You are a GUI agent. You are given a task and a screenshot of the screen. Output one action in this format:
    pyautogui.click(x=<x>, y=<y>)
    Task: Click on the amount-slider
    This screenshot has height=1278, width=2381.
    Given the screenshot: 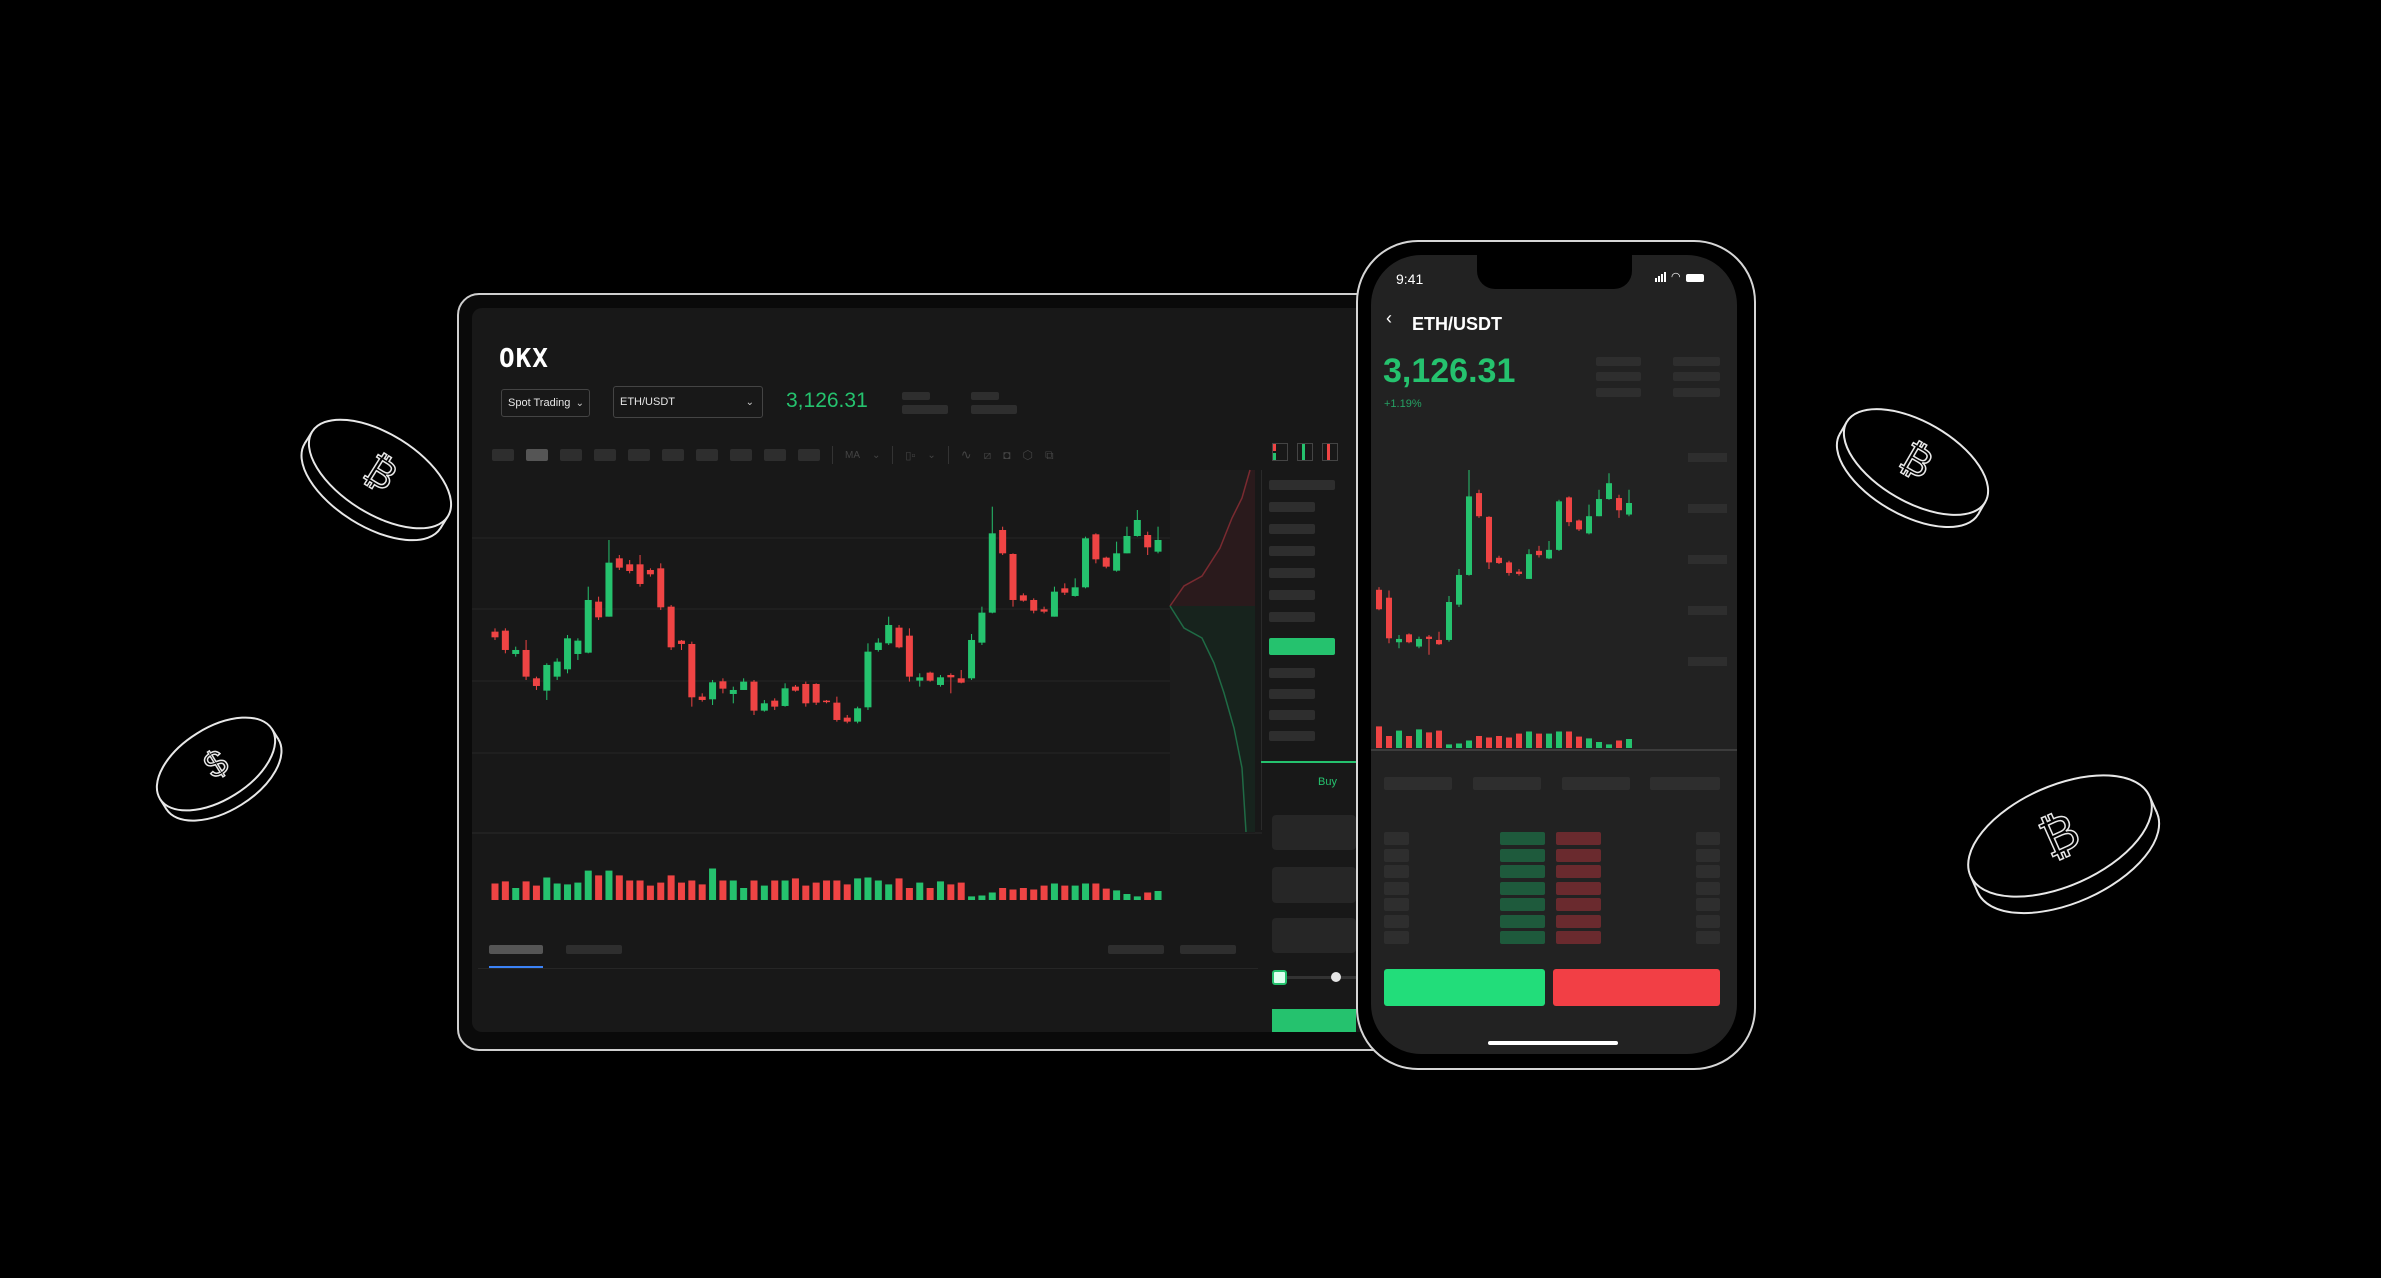 What is the action you would take?
    pyautogui.click(x=1318, y=977)
    